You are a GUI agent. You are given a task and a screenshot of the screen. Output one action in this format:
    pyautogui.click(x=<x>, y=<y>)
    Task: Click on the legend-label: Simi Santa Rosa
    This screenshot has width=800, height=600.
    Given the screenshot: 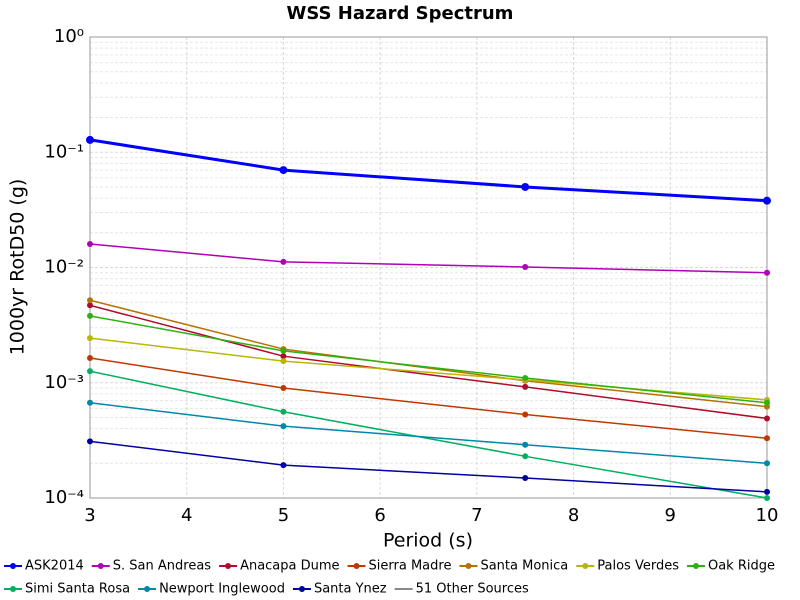 What is the action you would take?
    pyautogui.click(x=77, y=589)
    